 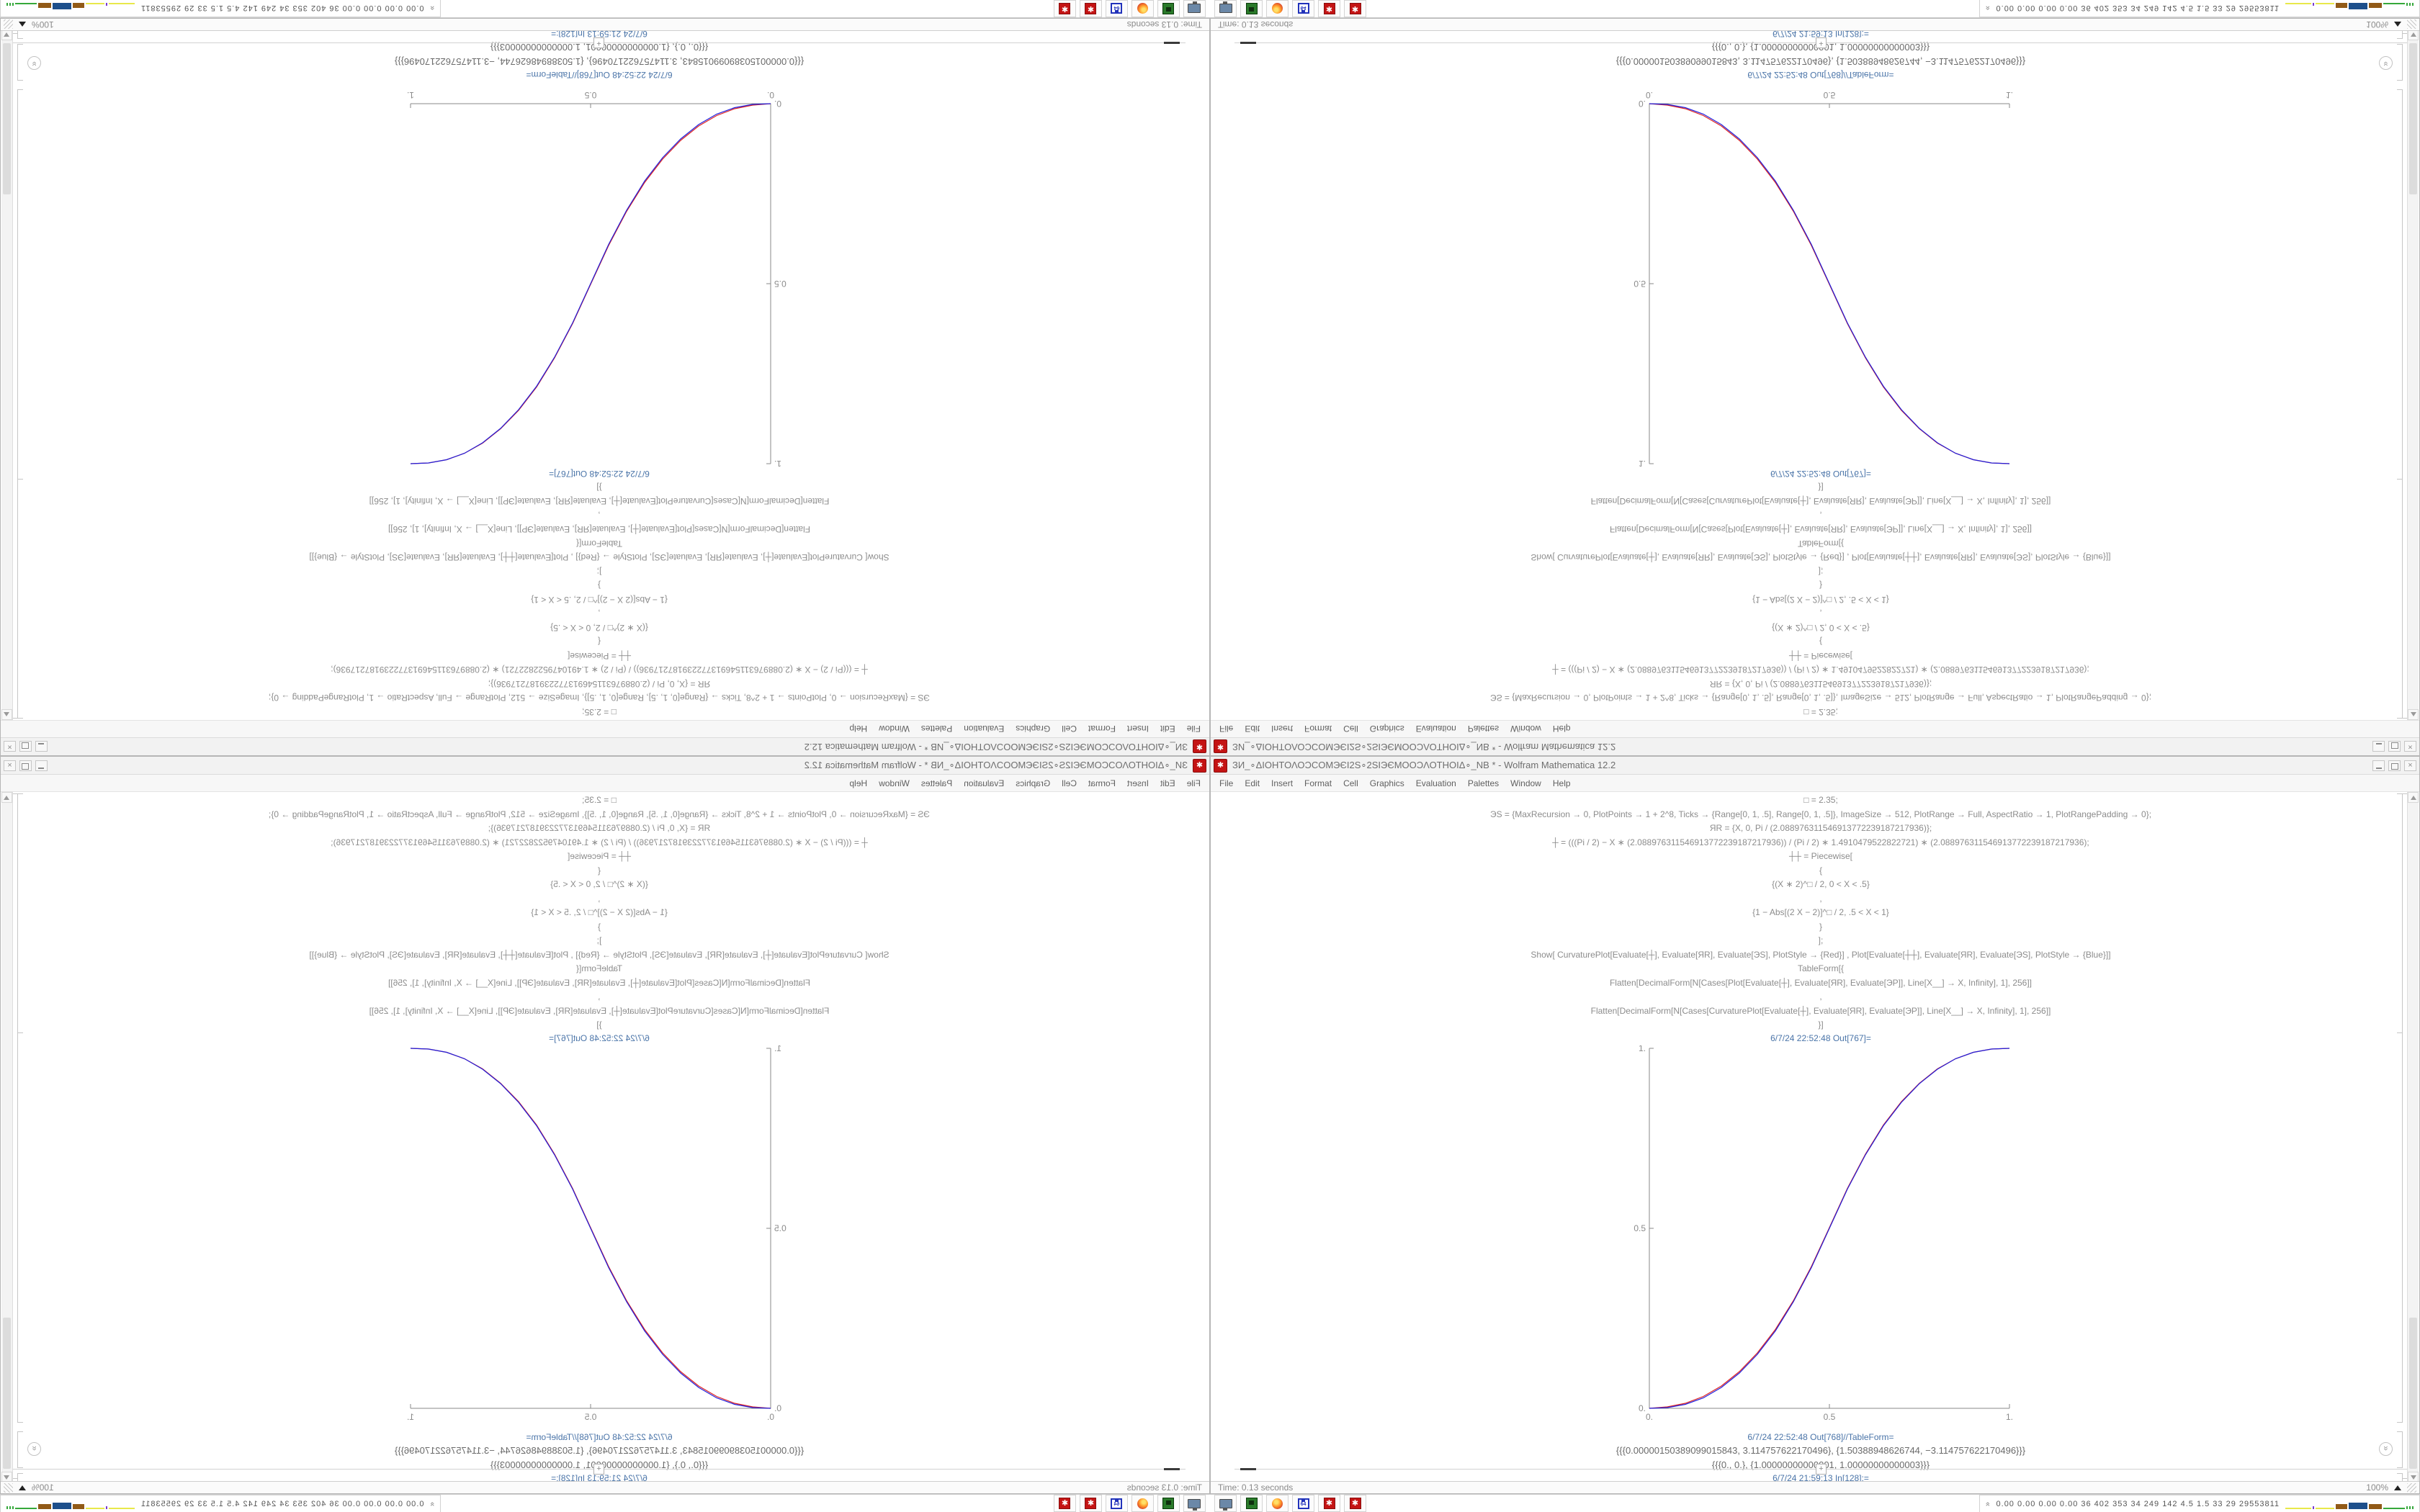 I want to click on scrollbar-thumb, so click(x=7, y=1393).